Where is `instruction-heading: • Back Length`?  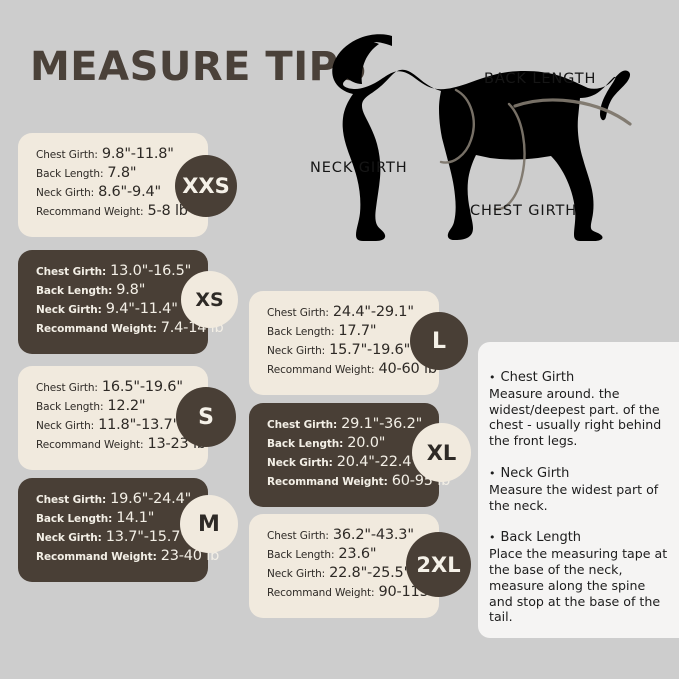
instruction-heading: • Back Length is located at coordinates (580, 537).